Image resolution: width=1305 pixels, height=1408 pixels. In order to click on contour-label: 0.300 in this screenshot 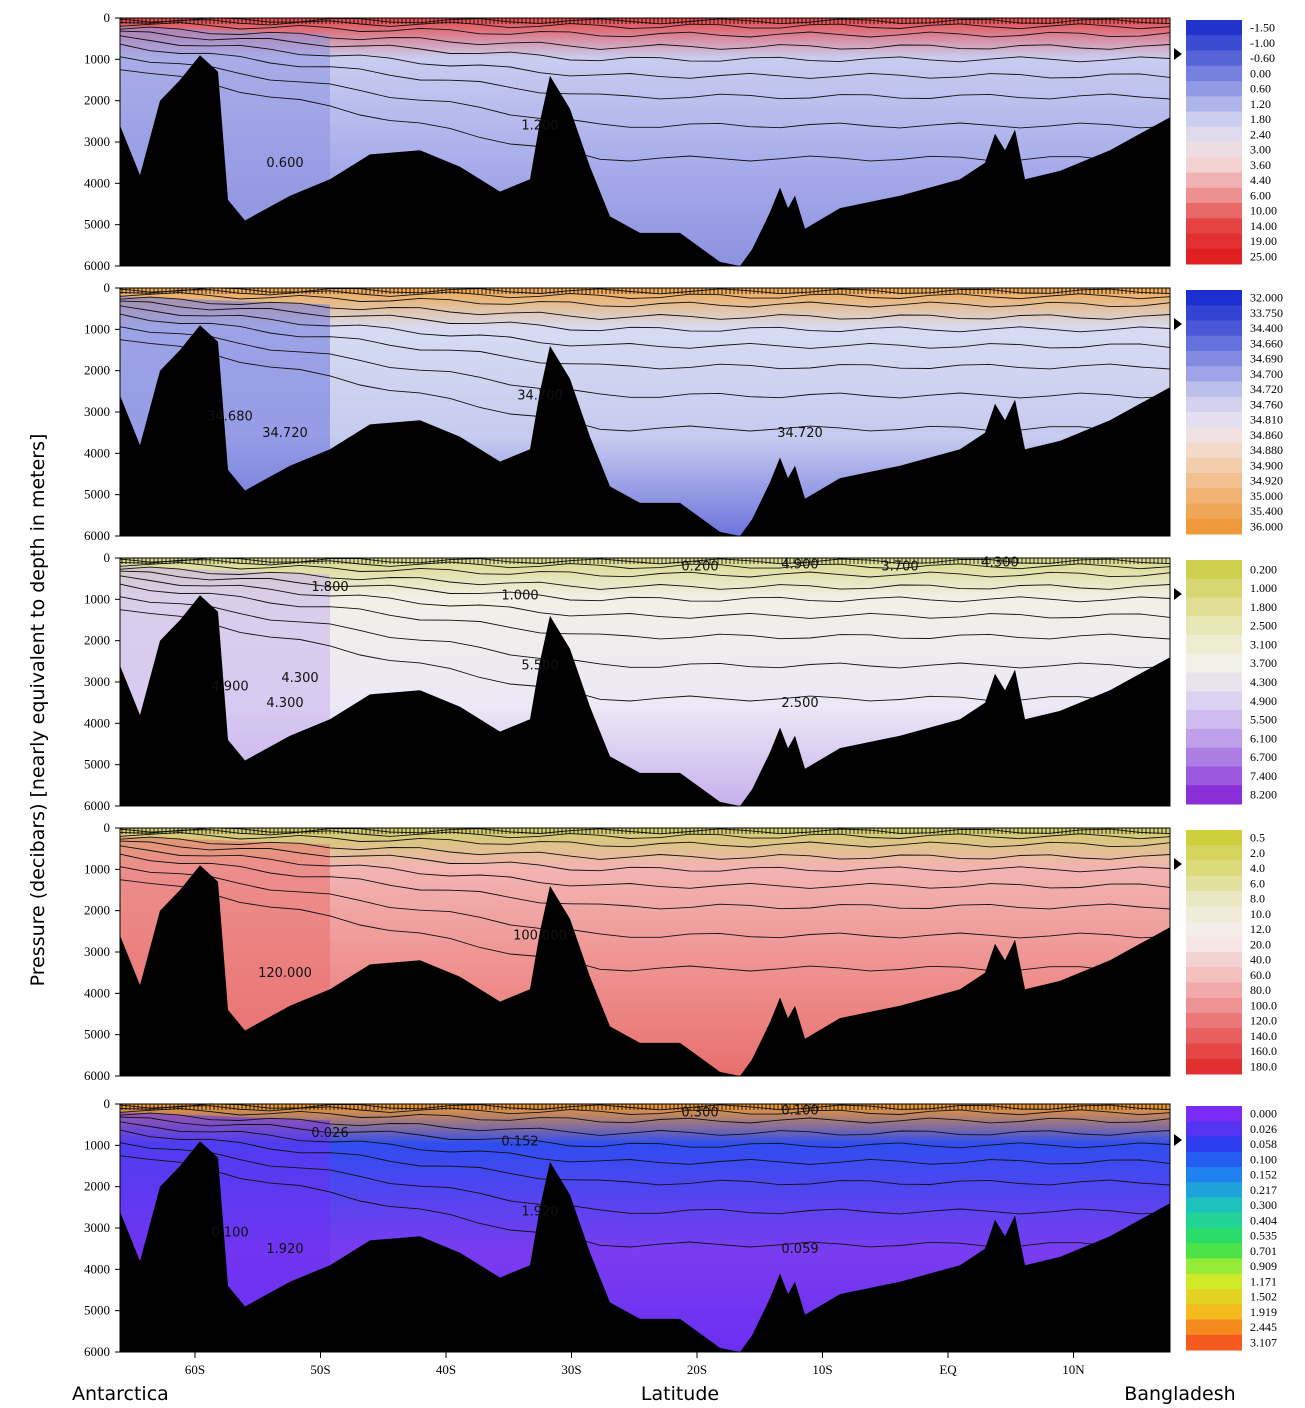, I will do `click(699, 1112)`.